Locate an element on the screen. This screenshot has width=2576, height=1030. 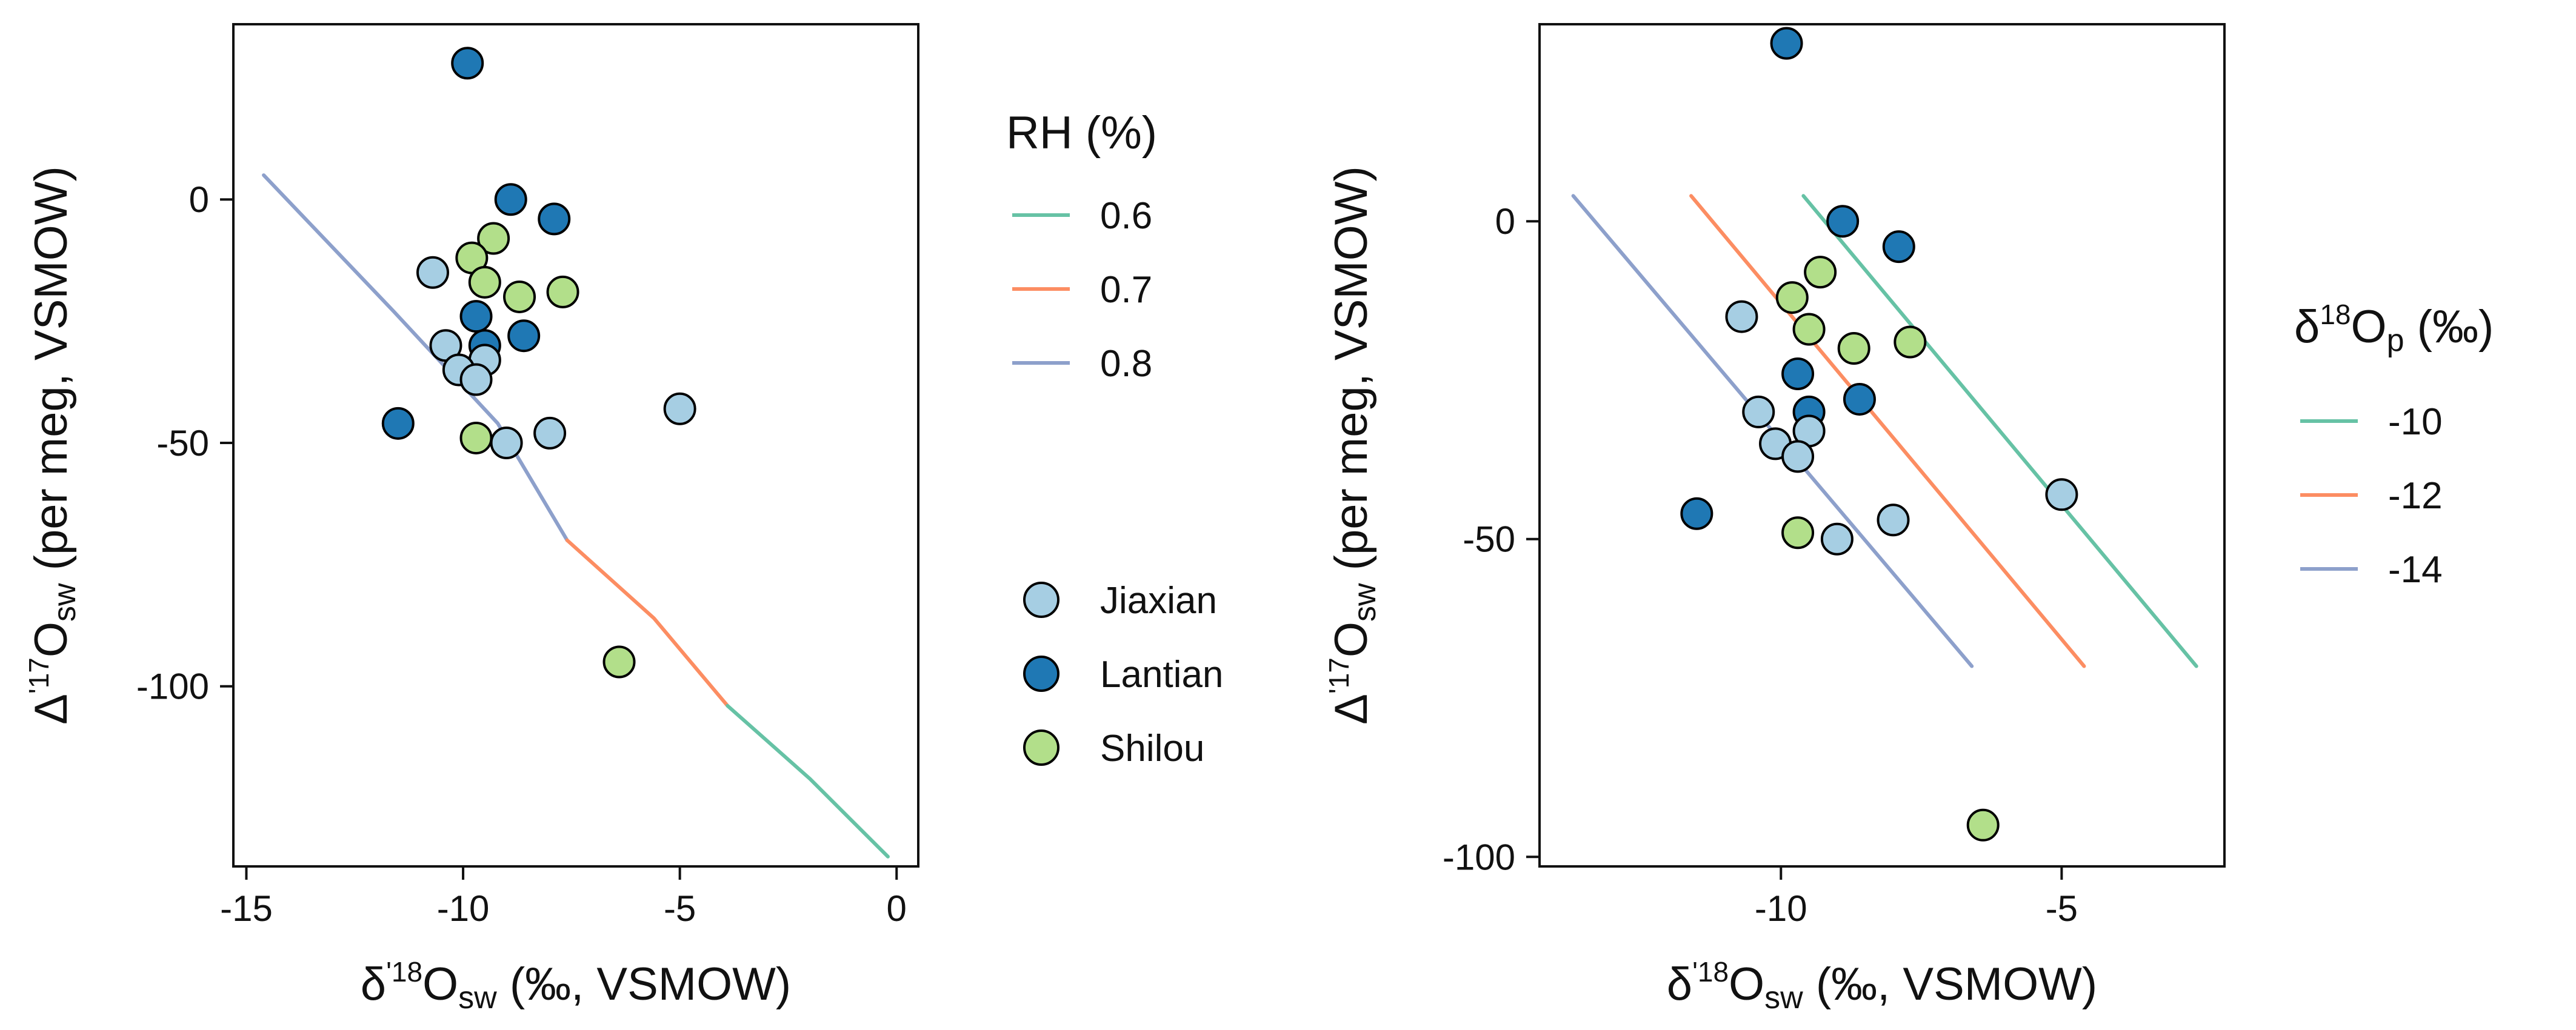
legend-line-label: -14 is located at coordinates (2415, 570).